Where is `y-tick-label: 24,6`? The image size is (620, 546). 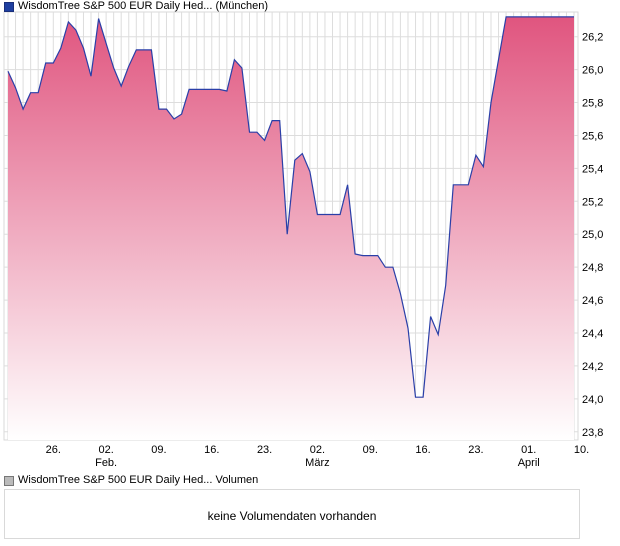 y-tick-label: 24,6 is located at coordinates (592, 301).